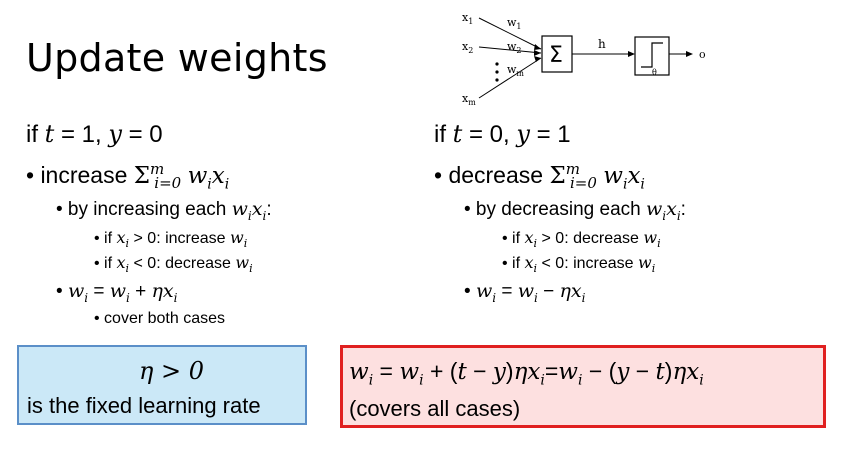 The height and width of the screenshot is (453, 846). What do you see at coordinates (539, 176) in the screenshot?
I see `right-main-bullet: • decrease Σmi=0 wixi` at bounding box center [539, 176].